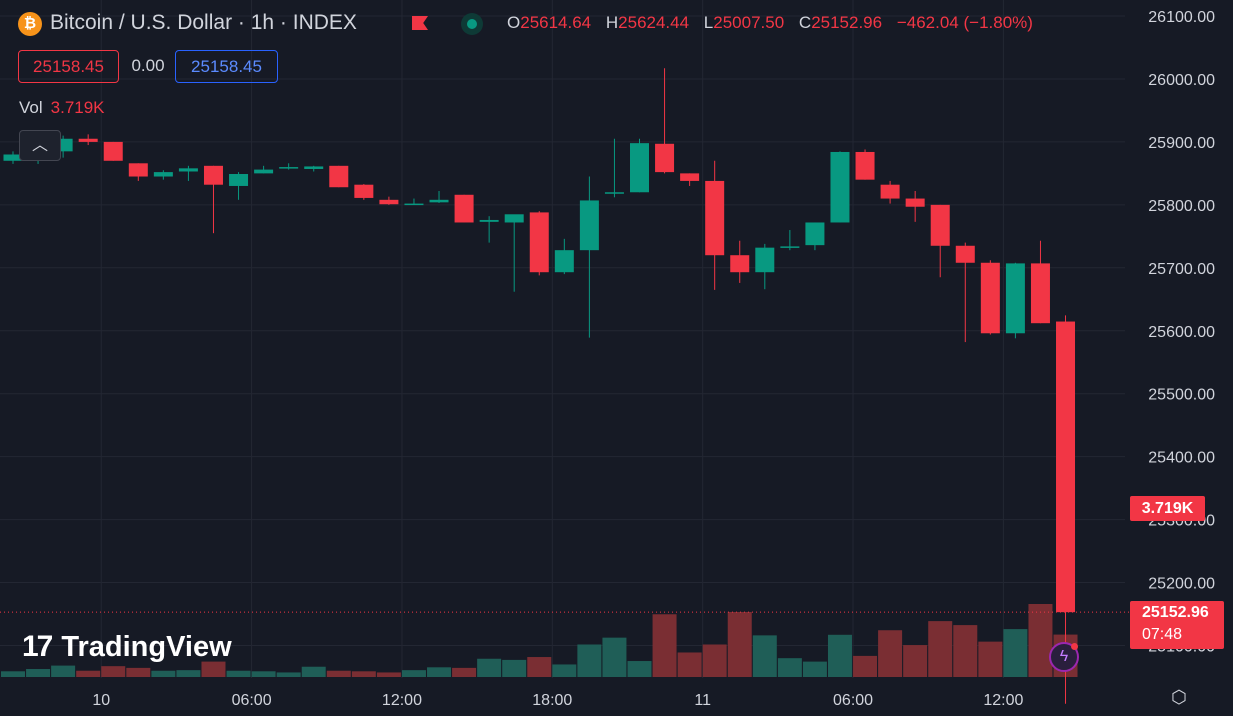  Describe the element at coordinates (552, 700) in the screenshot. I see `time-tick-label: 18:00` at that location.